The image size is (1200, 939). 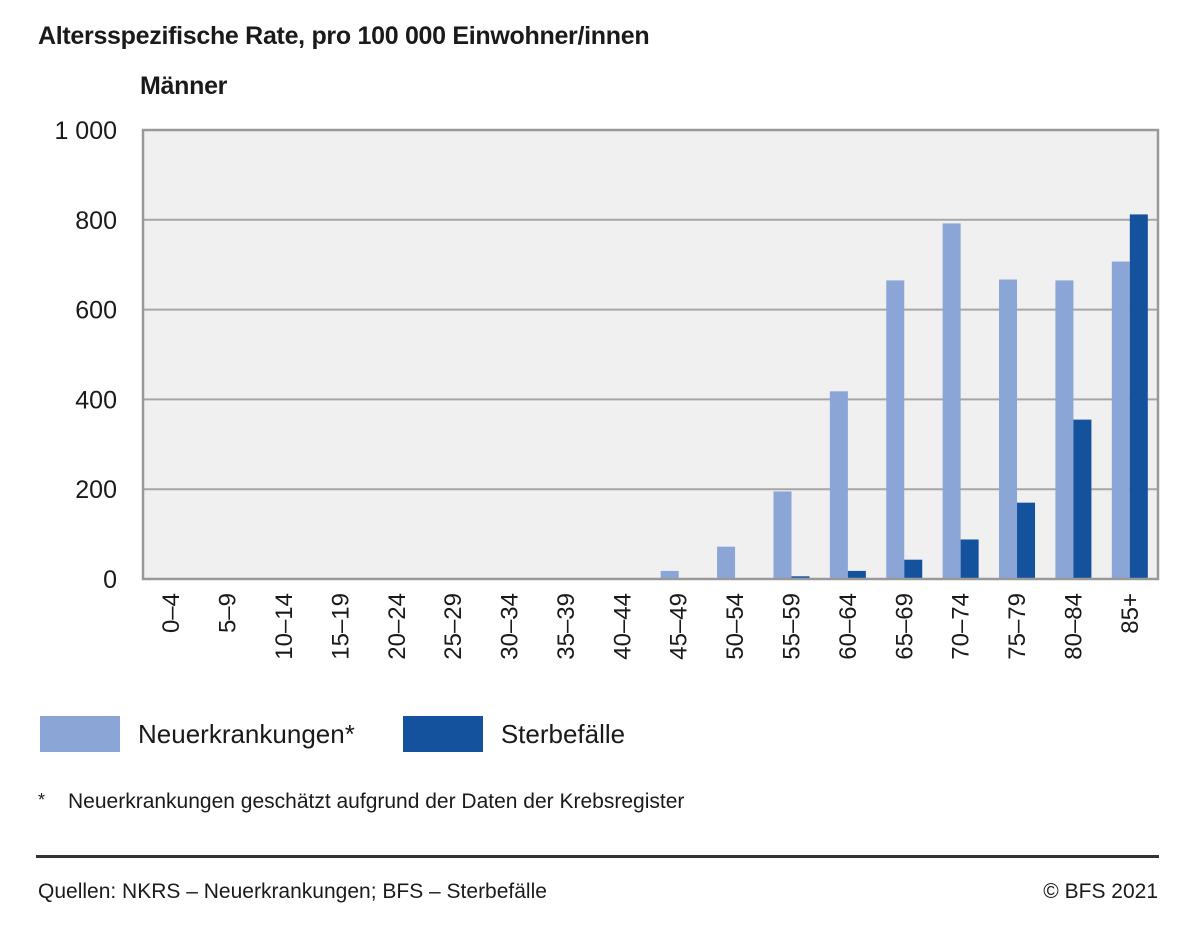 I want to click on x-tick-label: 85+, so click(x=1130, y=613).